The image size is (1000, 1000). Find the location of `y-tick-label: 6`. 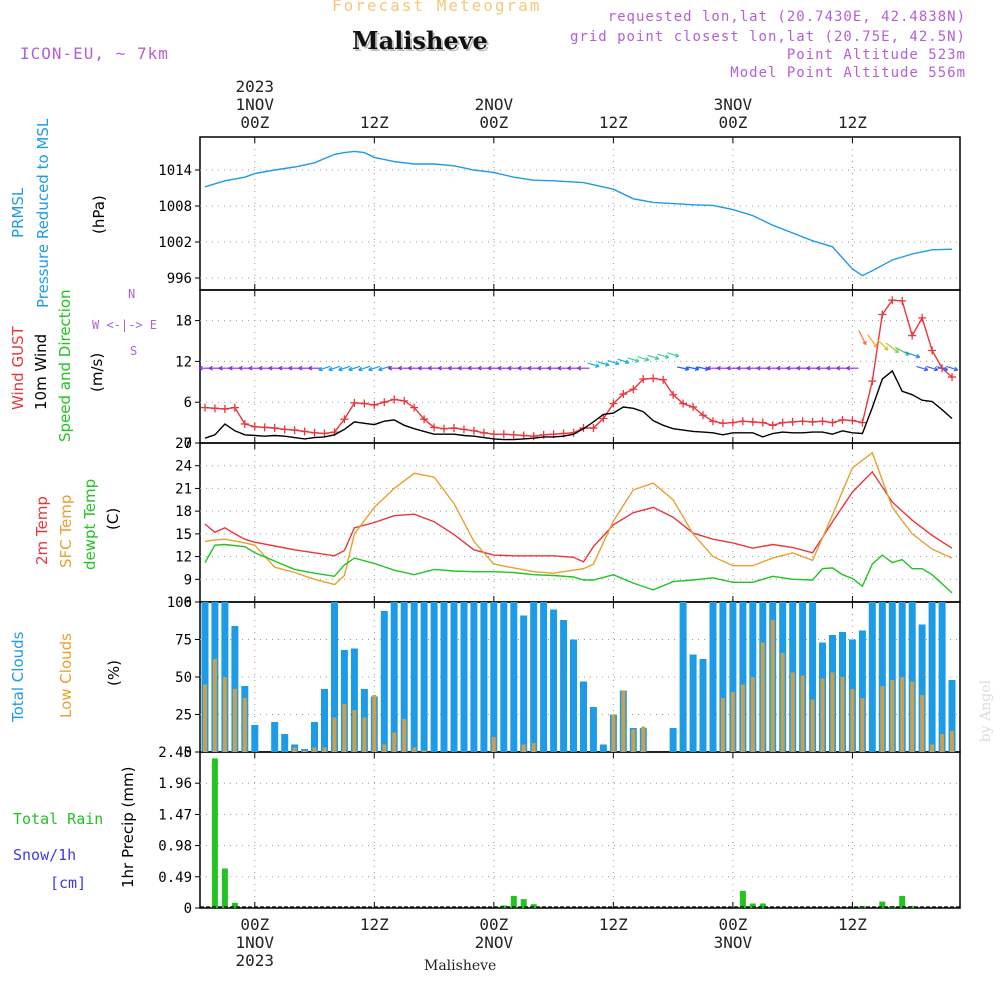

y-tick-label: 6 is located at coordinates (188, 403).